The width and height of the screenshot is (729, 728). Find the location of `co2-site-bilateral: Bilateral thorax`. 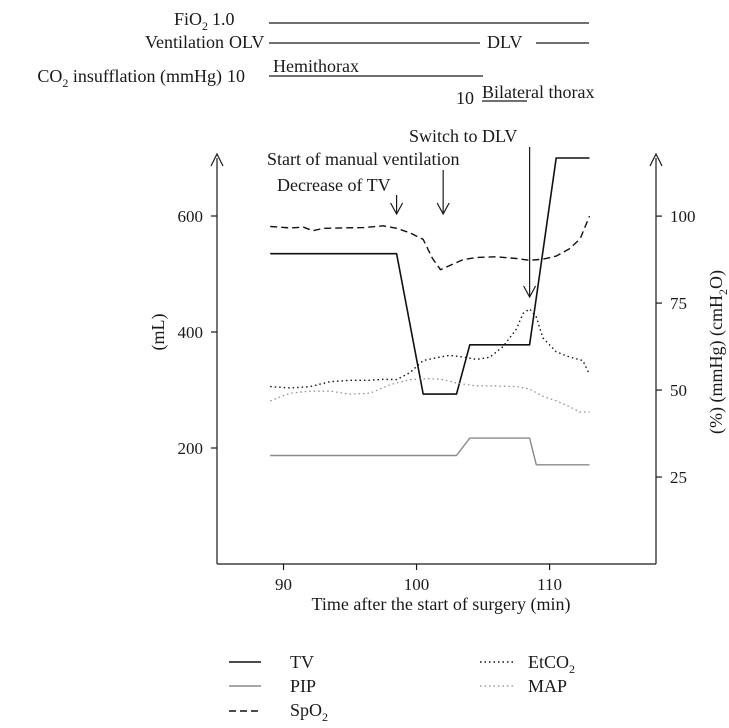

co2-site-bilateral: Bilateral thorax is located at coordinates (538, 92).